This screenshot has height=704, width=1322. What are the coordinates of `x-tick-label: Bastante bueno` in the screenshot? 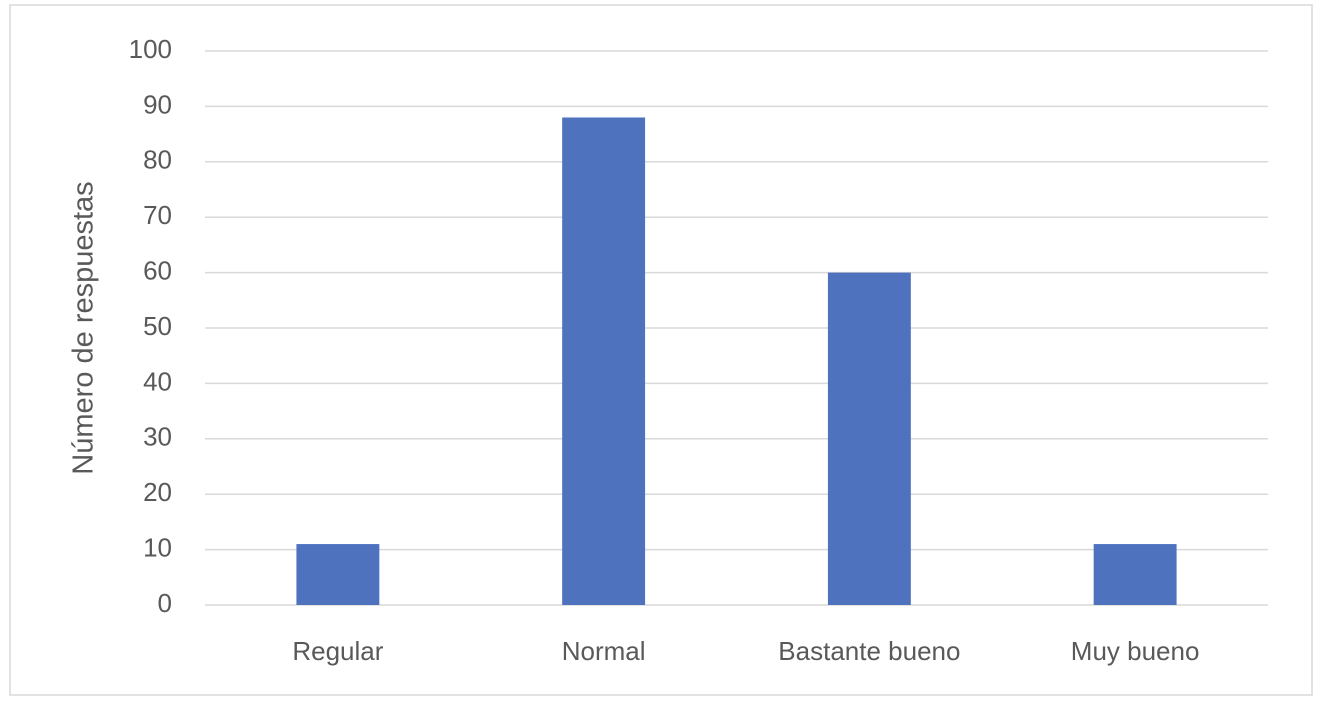 It's located at (869, 651).